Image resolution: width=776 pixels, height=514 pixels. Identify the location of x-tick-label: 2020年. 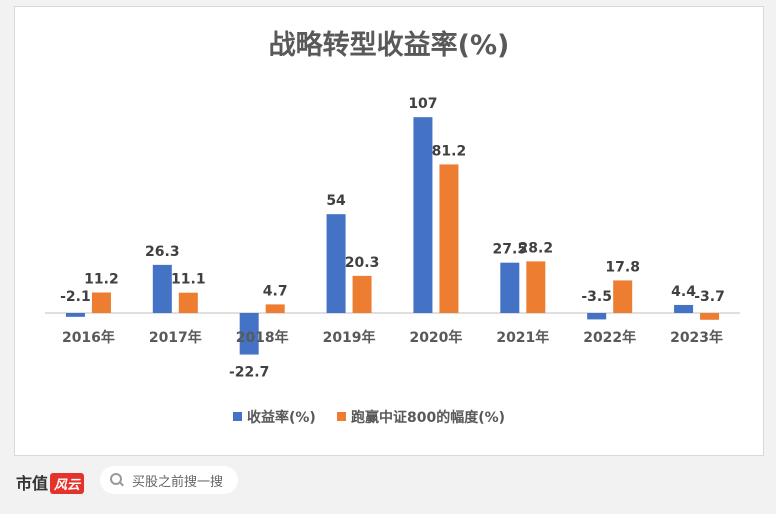
(435, 337).